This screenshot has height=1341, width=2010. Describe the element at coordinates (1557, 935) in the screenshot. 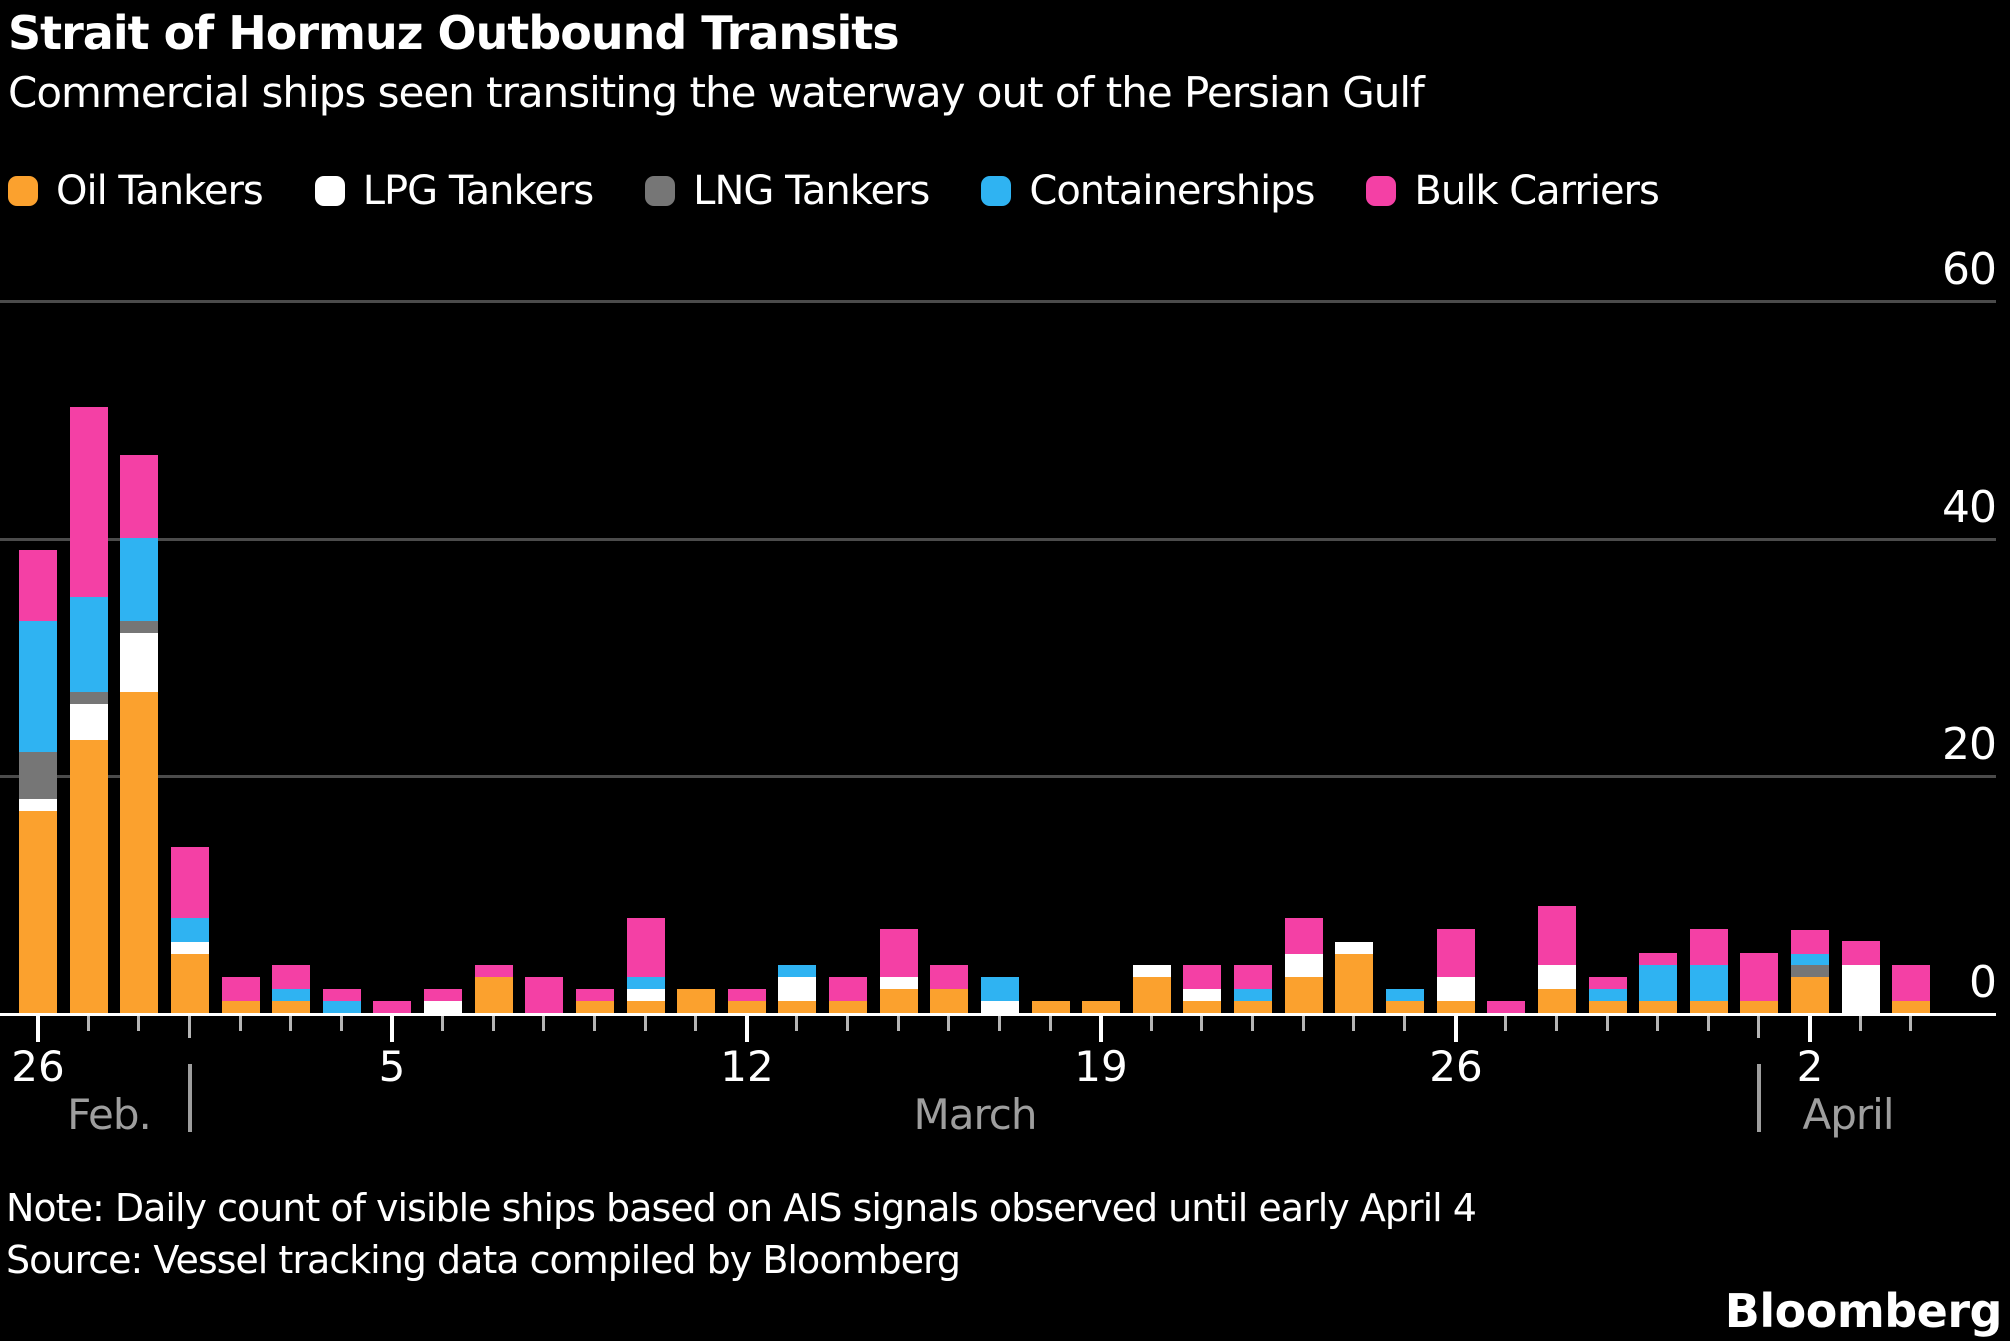

I see `bar-segment-Mar-28-Bulk-Carriers` at that location.